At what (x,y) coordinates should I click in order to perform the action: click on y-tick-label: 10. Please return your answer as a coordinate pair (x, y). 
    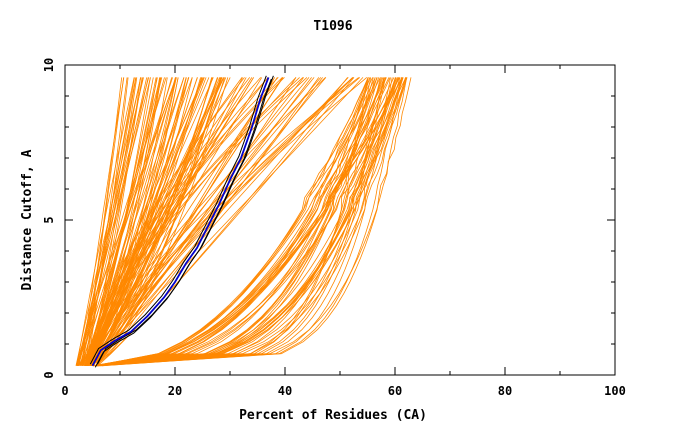
    Looking at the image, I should click on (49, 65).